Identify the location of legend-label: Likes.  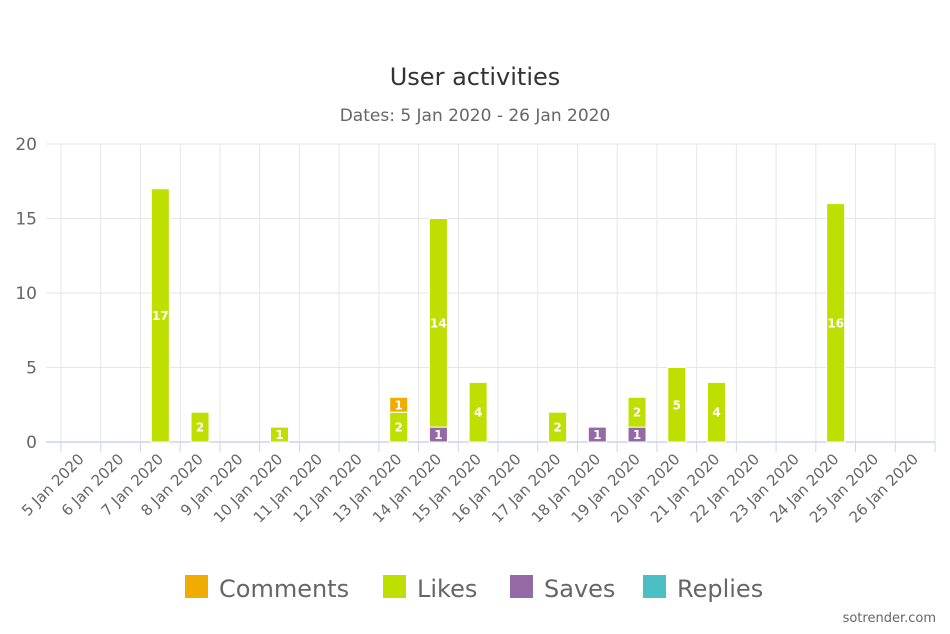
(447, 589).